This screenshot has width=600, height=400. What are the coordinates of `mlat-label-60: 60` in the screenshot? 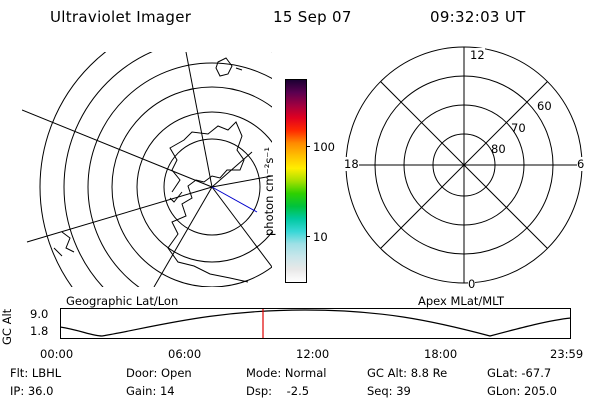 It's located at (544, 106).